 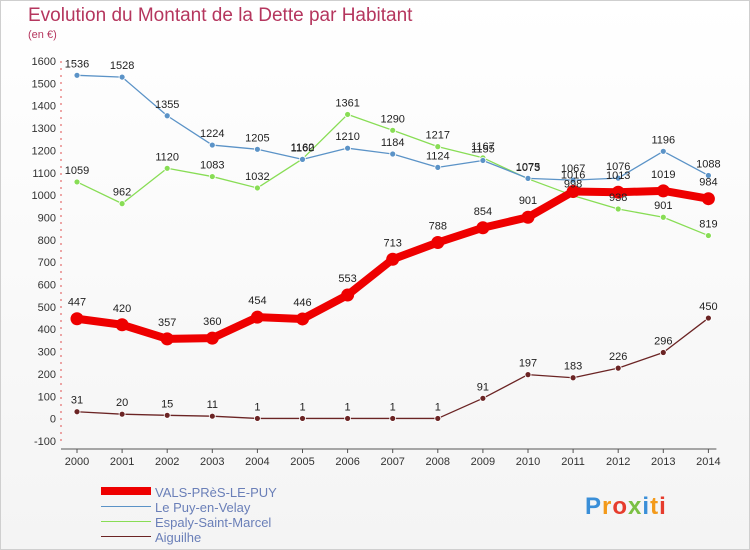 What do you see at coordinates (44, 174) in the screenshot?
I see `y-tick-label: 1100` at bounding box center [44, 174].